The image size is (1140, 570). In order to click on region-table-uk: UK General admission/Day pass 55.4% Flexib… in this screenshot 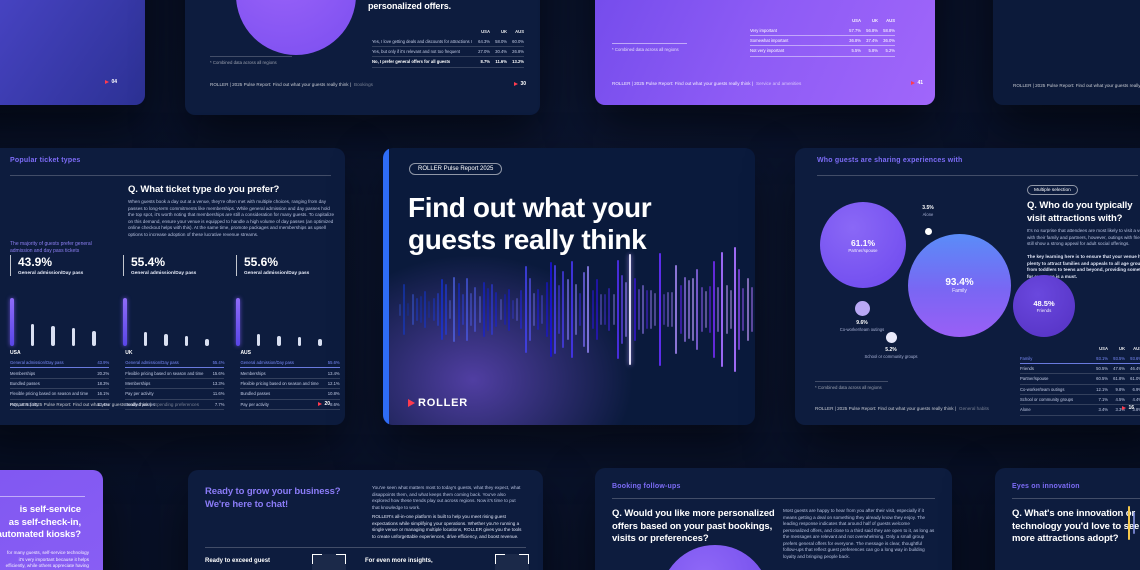, I will do `click(175, 380)`.